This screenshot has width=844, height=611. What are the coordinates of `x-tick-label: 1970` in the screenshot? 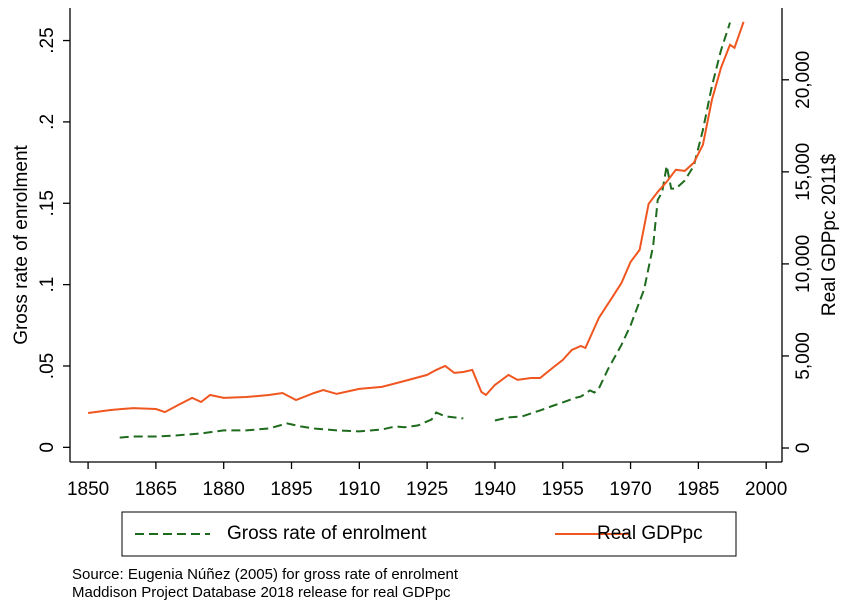 It's located at (630, 489).